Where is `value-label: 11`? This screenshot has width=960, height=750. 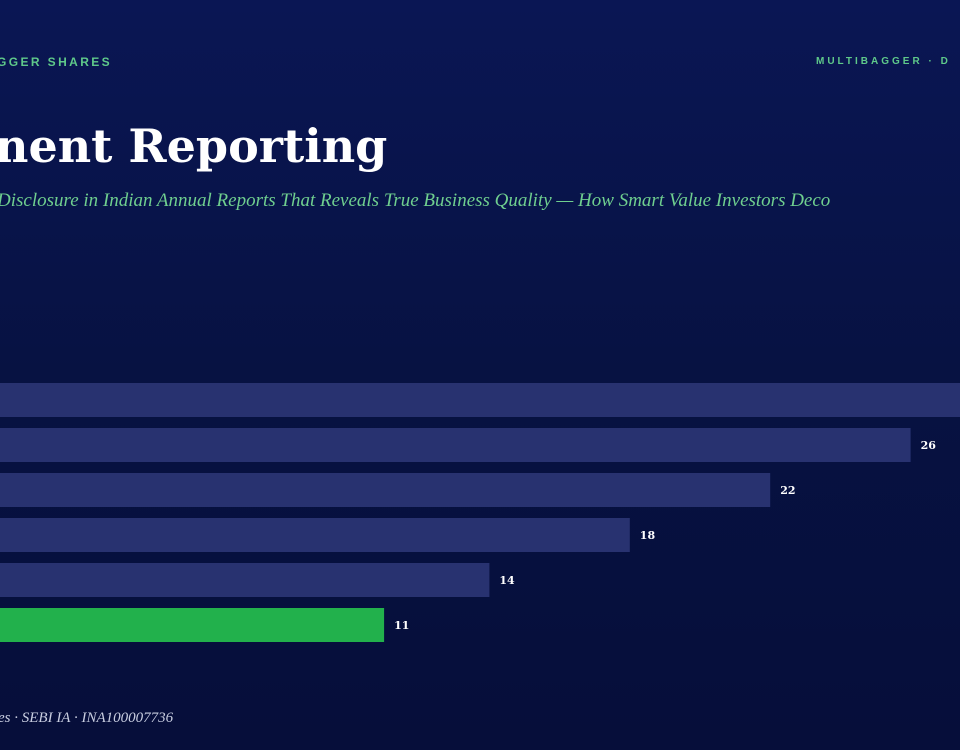 value-label: 11 is located at coordinates (401, 625).